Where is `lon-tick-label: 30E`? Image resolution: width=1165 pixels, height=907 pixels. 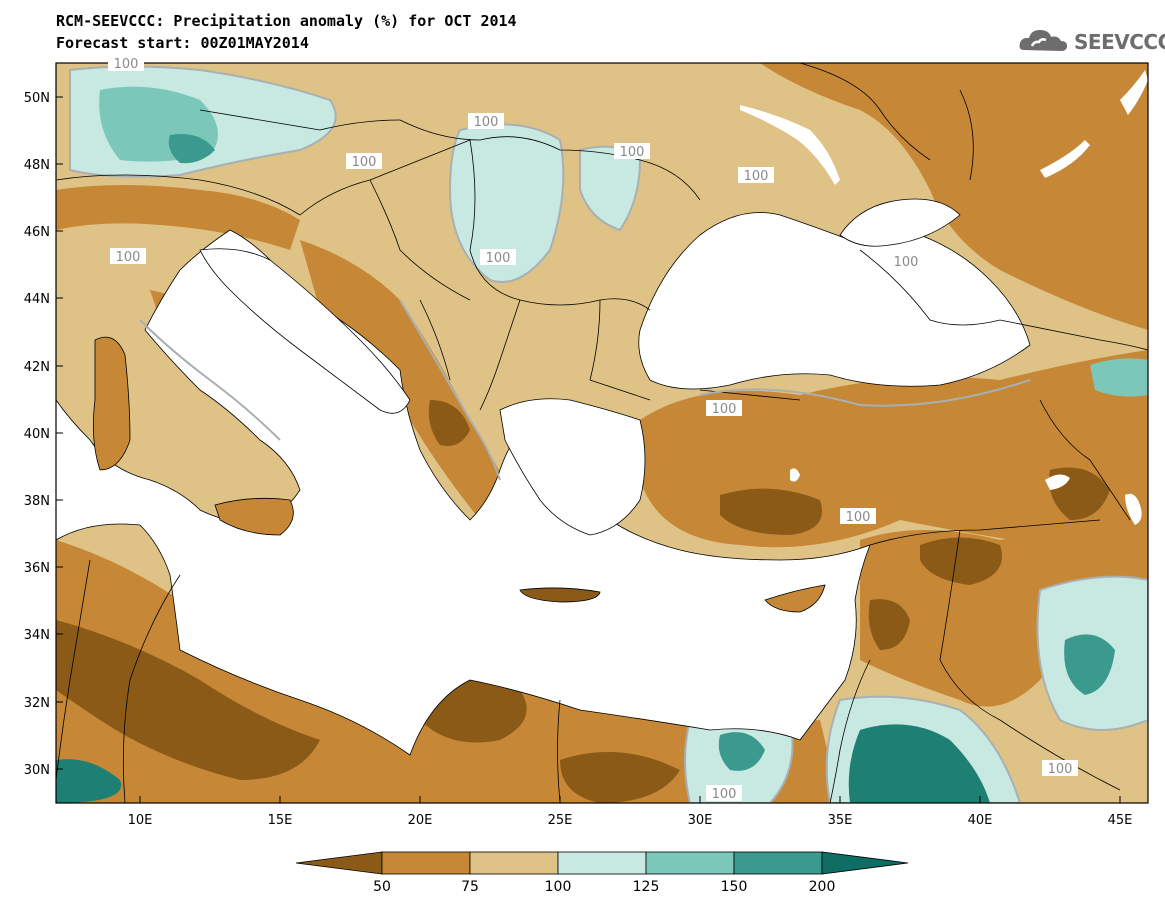 lon-tick-label: 30E is located at coordinates (700, 820).